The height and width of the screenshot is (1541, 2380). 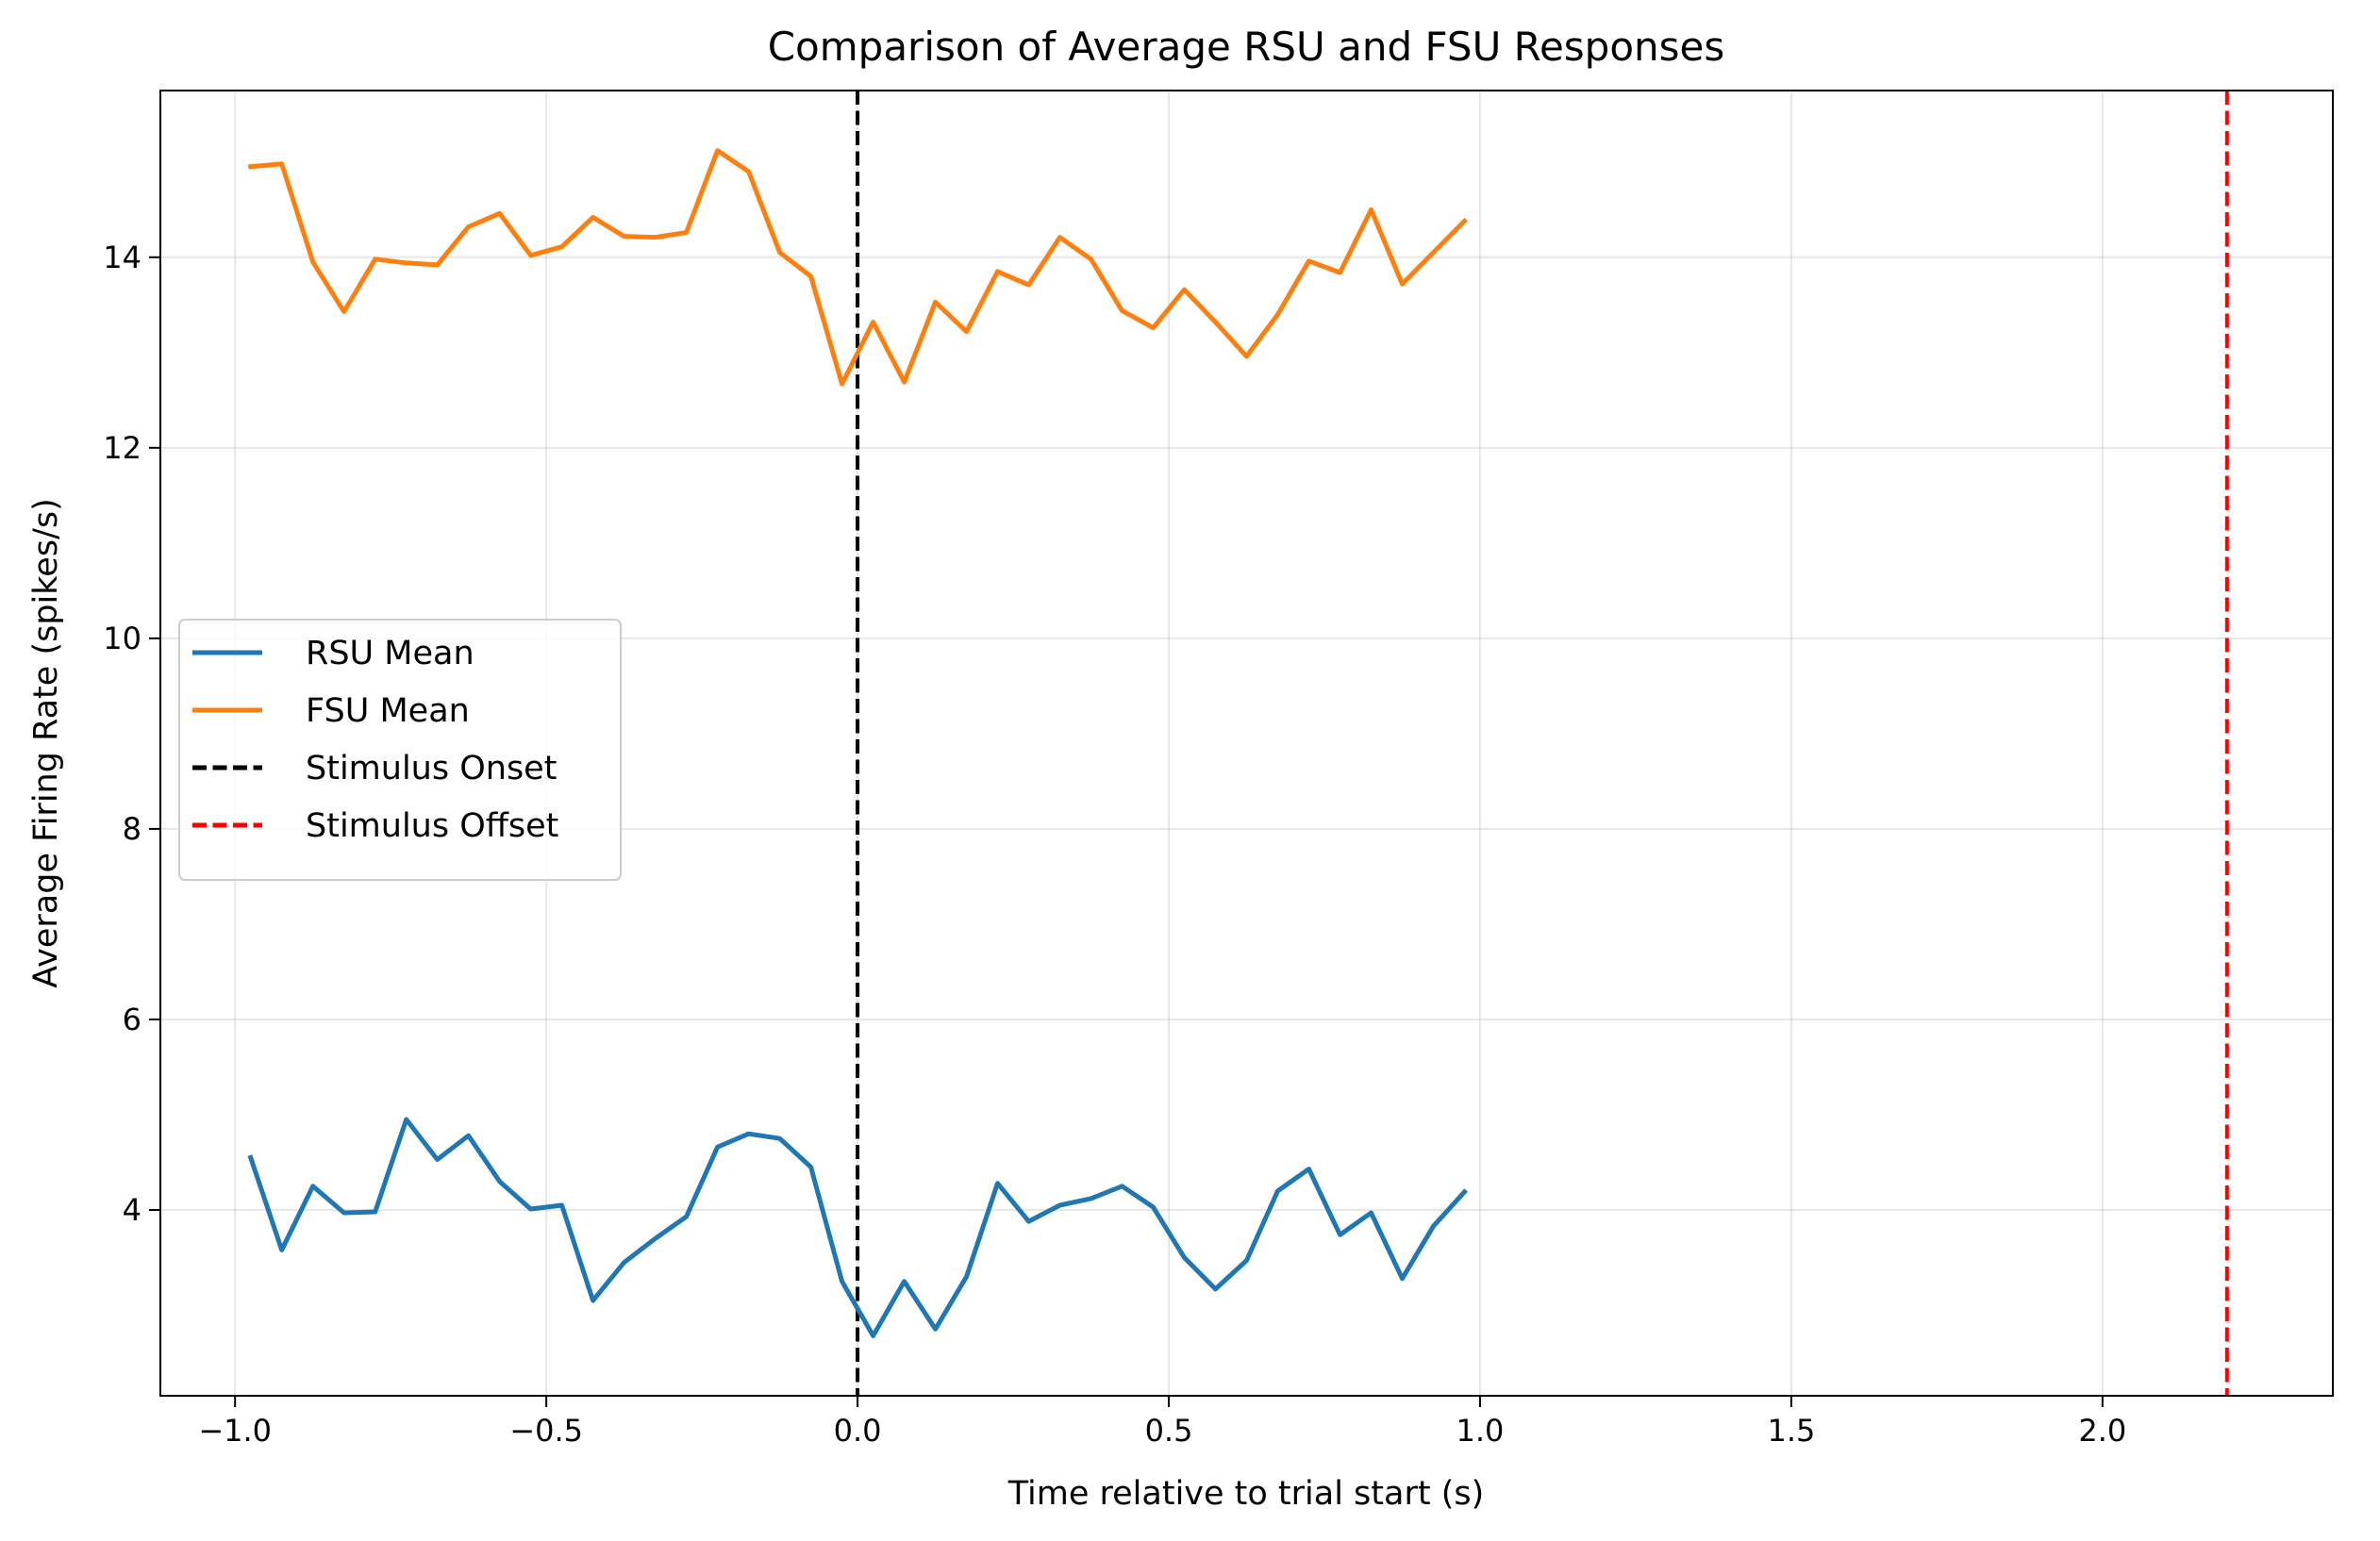 I want to click on x-axis-label: Time relative to trial start (s), so click(x=1246, y=1494).